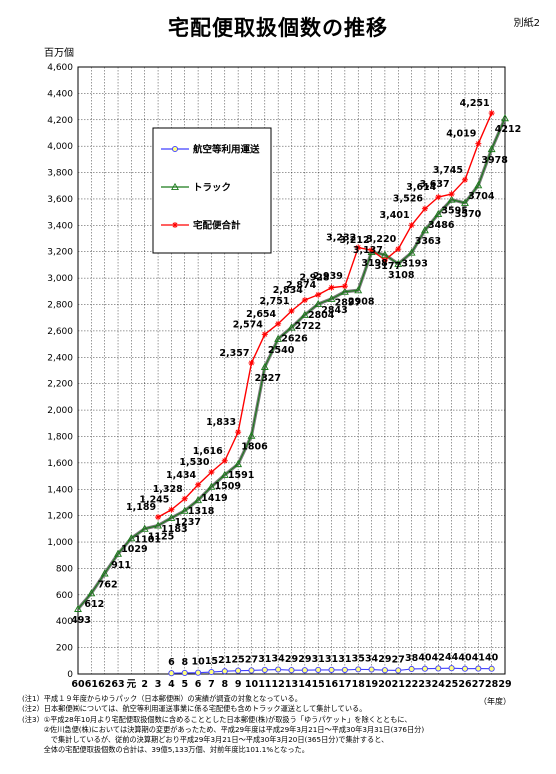 The height and width of the screenshot is (774, 556). Describe the element at coordinates (60, 279) in the screenshot. I see `y-tick-label: 3,000` at that location.